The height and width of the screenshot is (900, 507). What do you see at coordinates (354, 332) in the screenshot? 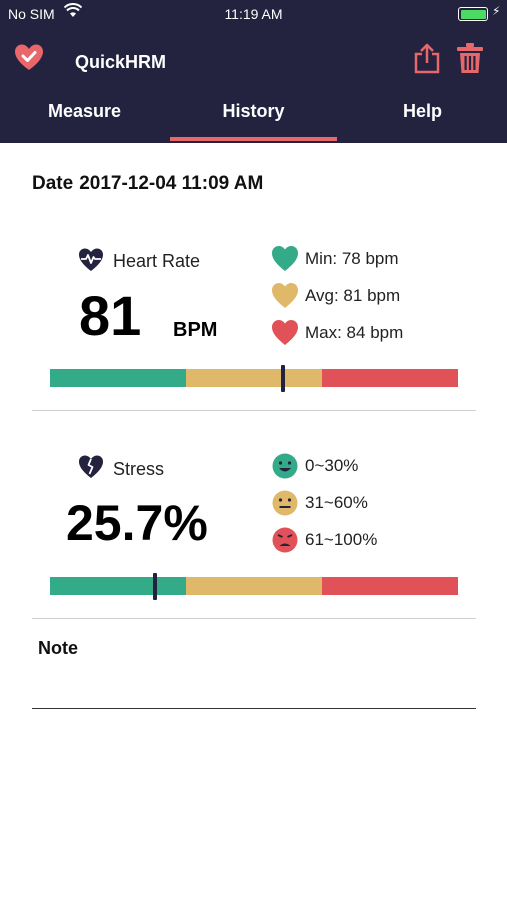
I see `max-text: Max: 84 bpm` at bounding box center [354, 332].